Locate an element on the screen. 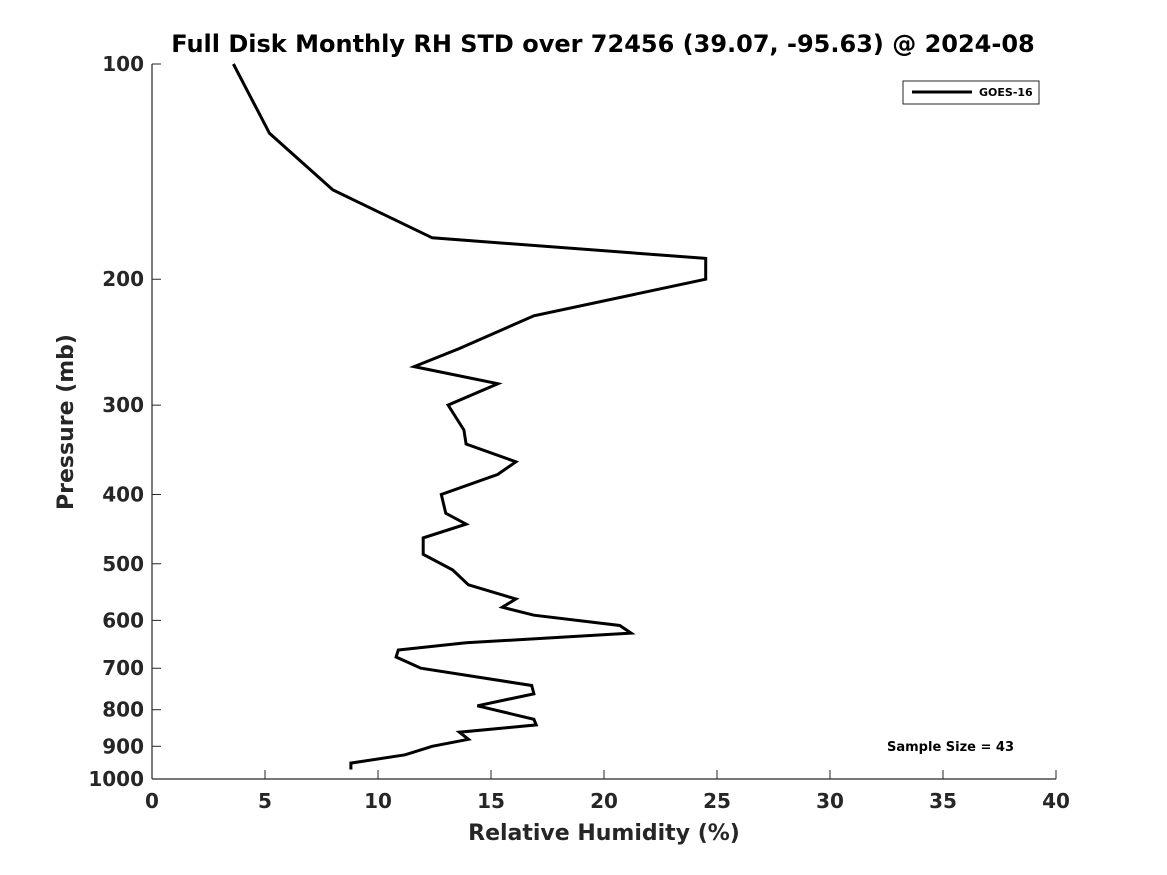  x-tick-label-40: 40 is located at coordinates (1056, 801).